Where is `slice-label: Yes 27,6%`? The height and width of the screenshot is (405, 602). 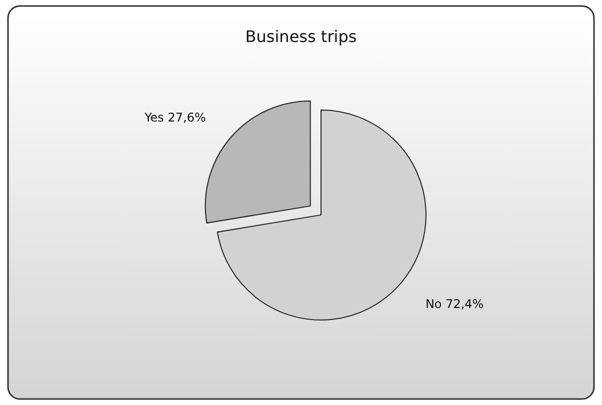
slice-label: Yes 27,6% is located at coordinates (175, 117).